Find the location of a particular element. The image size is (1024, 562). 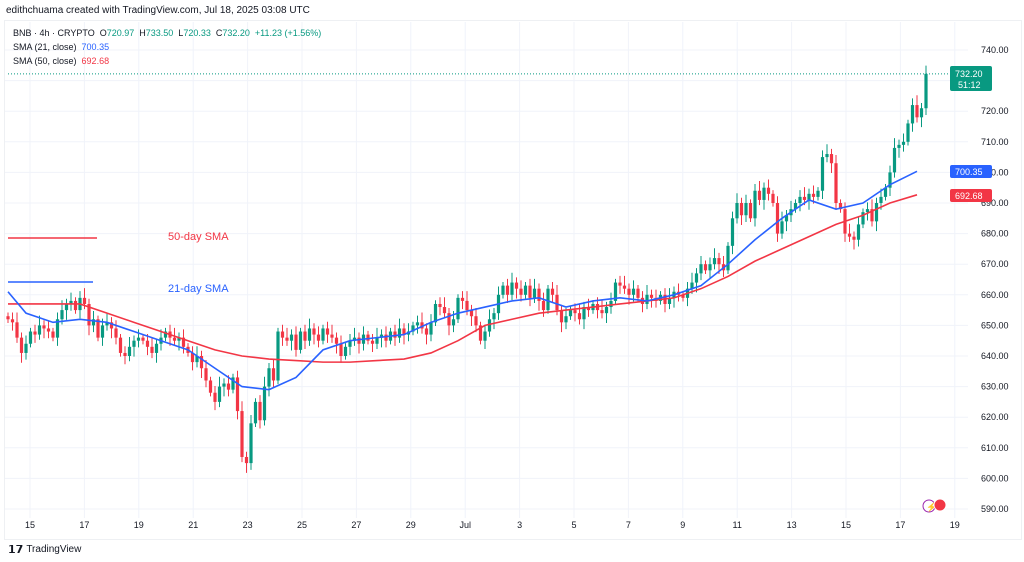

y-tick-label: 670.00 is located at coordinates (995, 264).